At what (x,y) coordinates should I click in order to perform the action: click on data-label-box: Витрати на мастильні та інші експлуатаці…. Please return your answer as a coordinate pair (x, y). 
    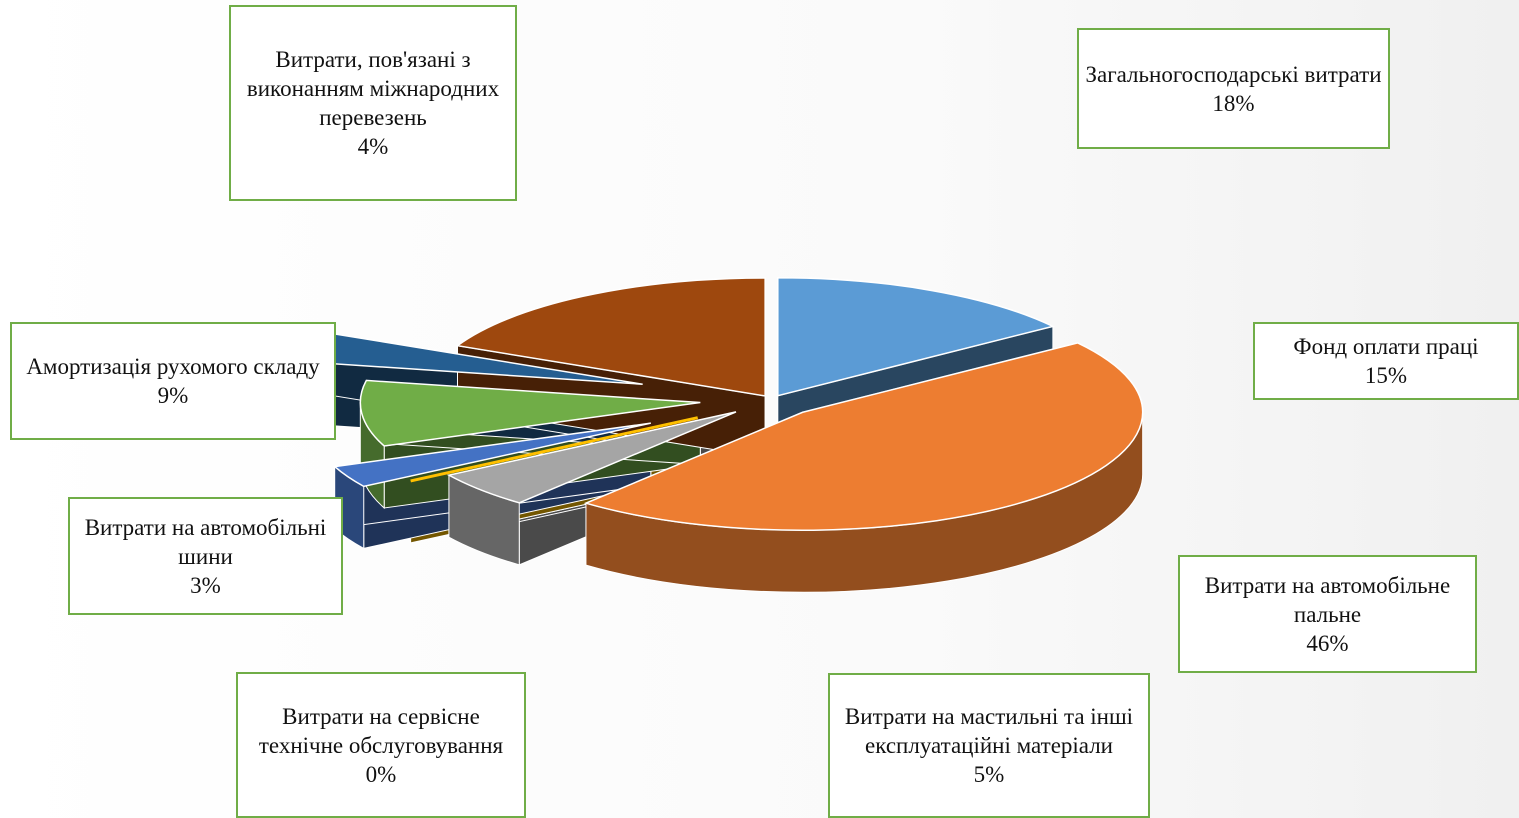
    Looking at the image, I should click on (989, 745).